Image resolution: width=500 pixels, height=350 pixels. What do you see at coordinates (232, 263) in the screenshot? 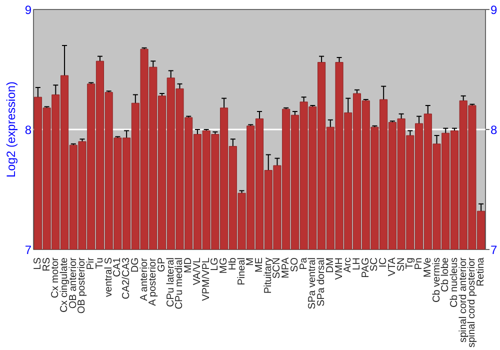
I see `x-tick-label: Hb` at bounding box center [232, 263].